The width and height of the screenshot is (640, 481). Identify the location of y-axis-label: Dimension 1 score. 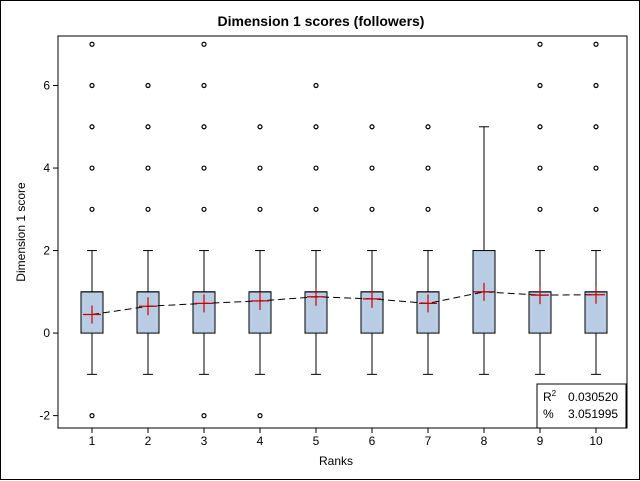
(21, 232).